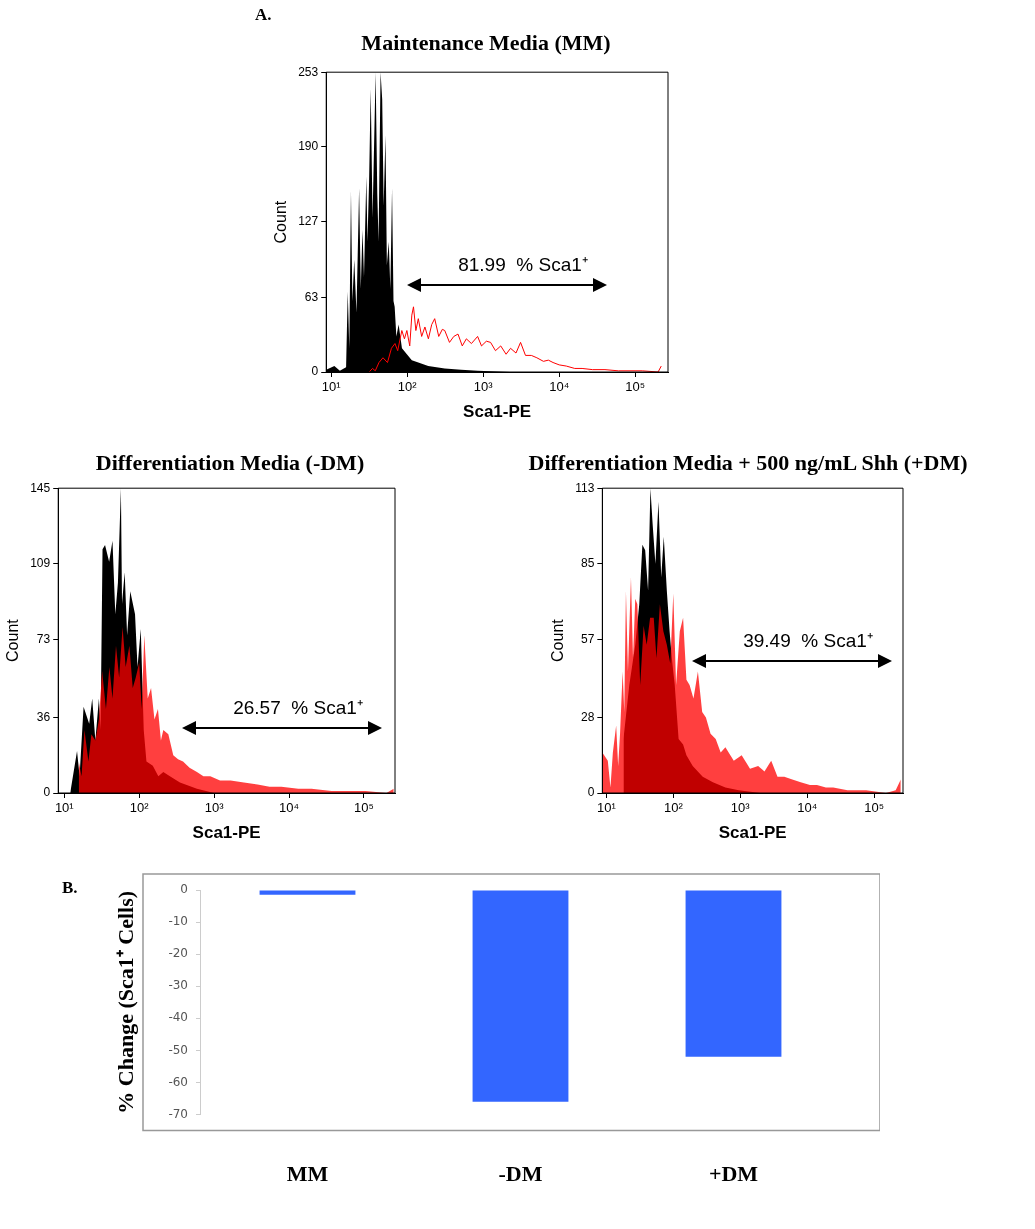 Image resolution: width=1035 pixels, height=1229 pixels. Describe the element at coordinates (523, 265) in the screenshot. I see `annotation: 81.99 % Sca1⁺` at that location.